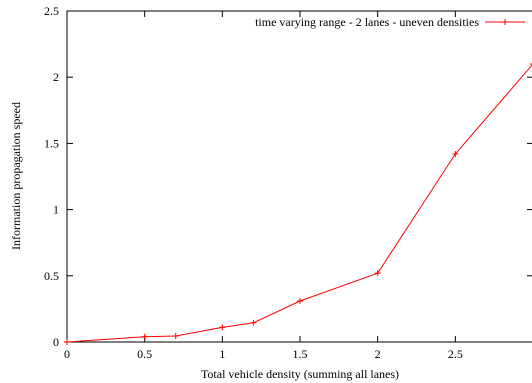  What do you see at coordinates (51, 11) in the screenshot?
I see `y-tick-label: 2.5` at bounding box center [51, 11].